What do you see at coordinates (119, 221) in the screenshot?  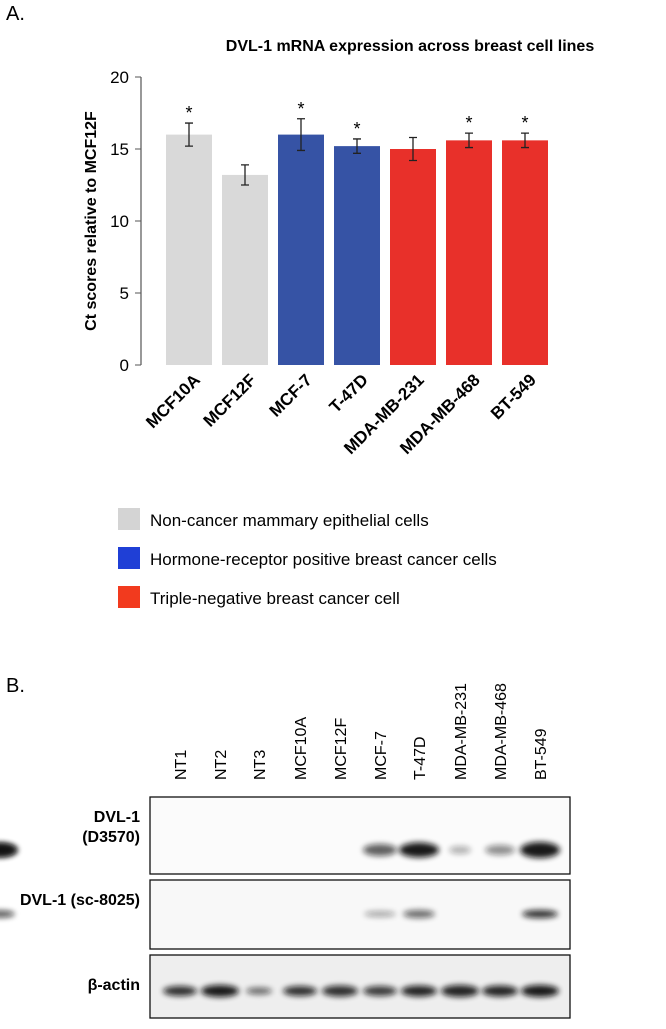 I see `y-tick-label: 10` at bounding box center [119, 221].